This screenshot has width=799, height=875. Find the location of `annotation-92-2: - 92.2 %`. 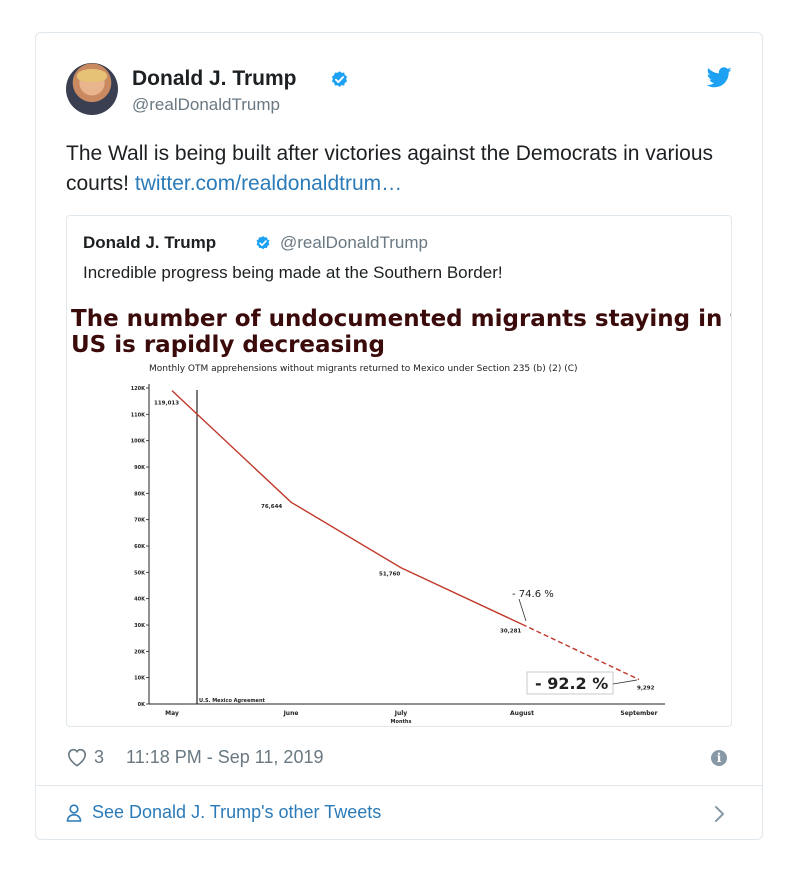

annotation-92-2: - 92.2 % is located at coordinates (571, 683).